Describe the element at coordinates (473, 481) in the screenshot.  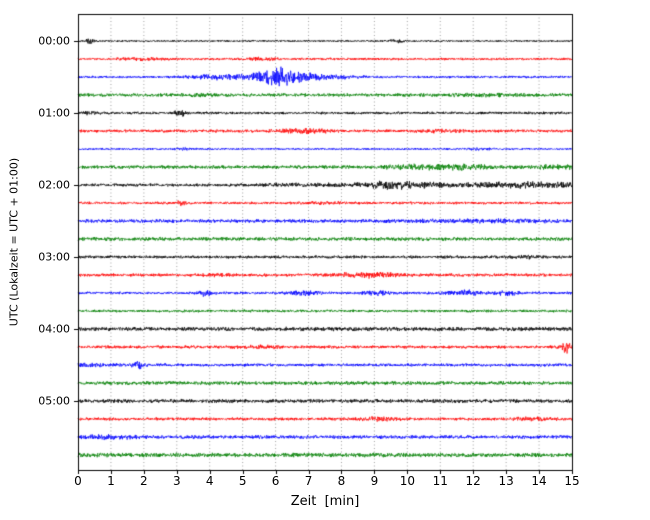
I see `x-tick-label: 12` at that location.